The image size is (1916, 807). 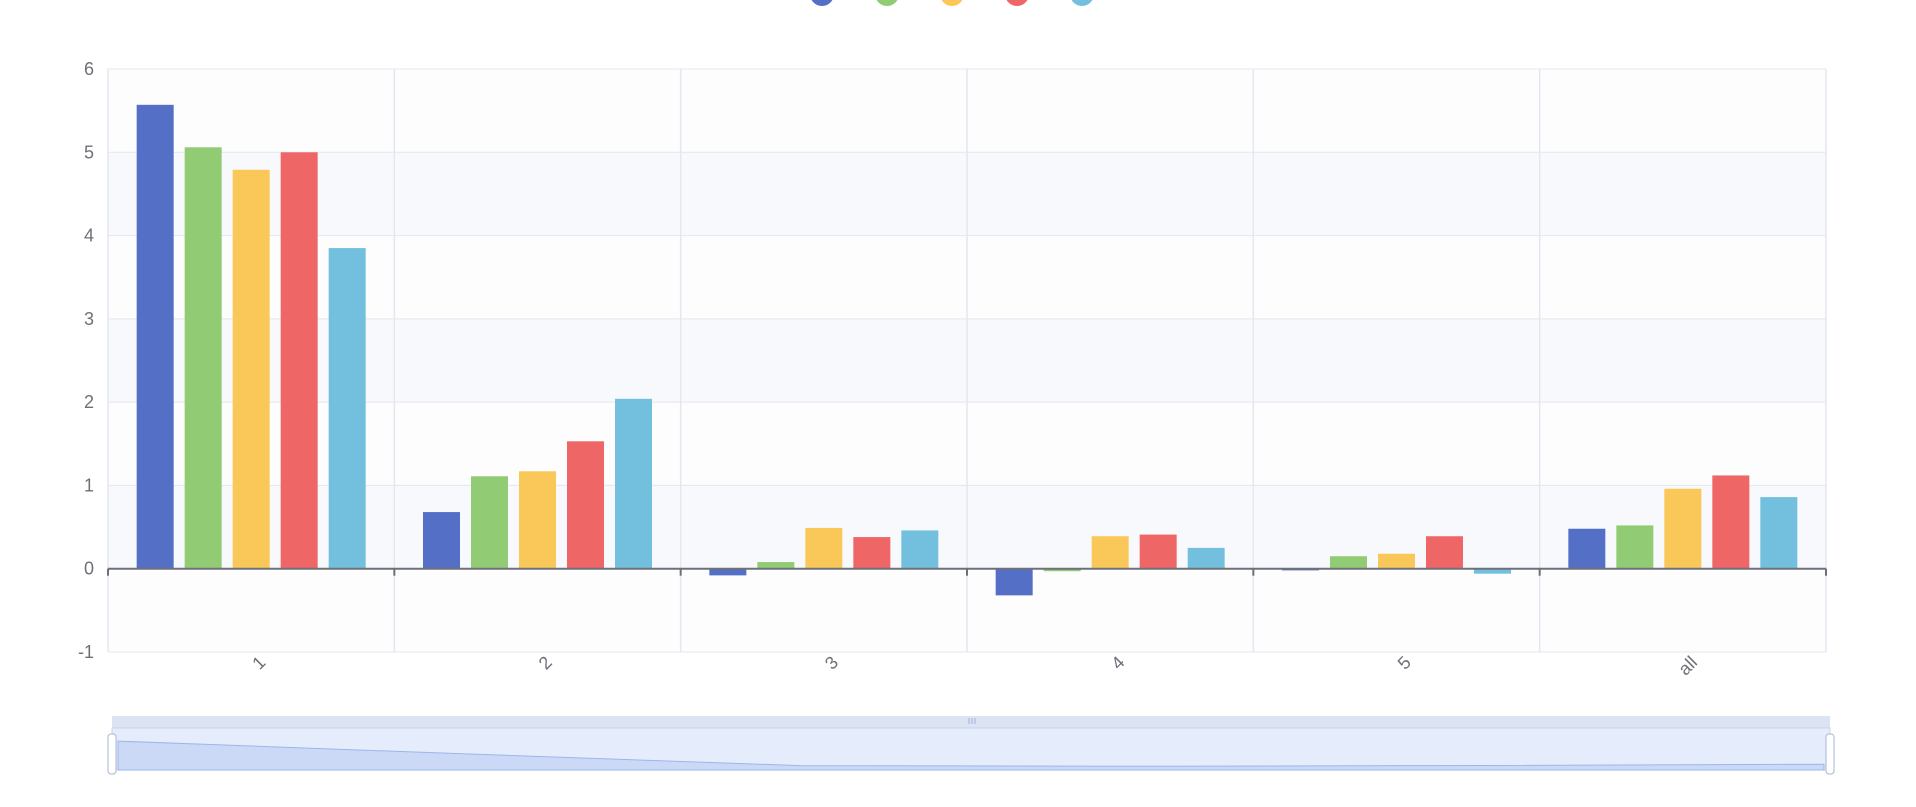 I want to click on y-tick-label: -1, so click(x=86, y=652).